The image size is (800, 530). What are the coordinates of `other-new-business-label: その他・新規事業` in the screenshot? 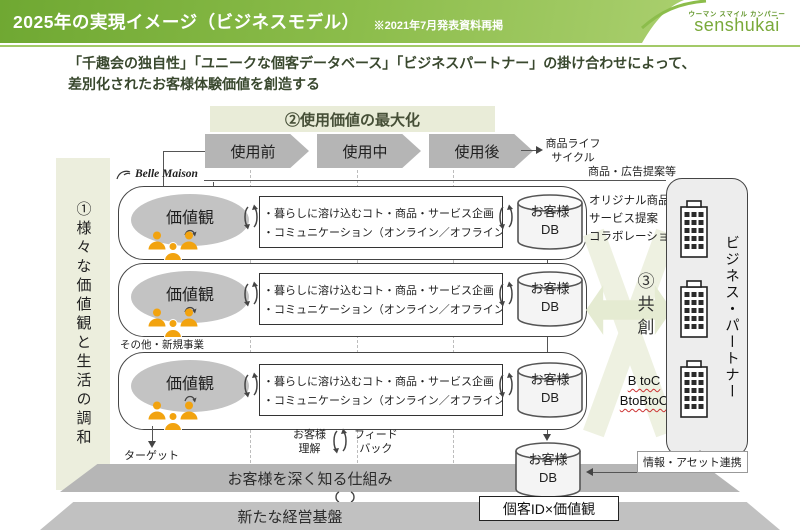 It's located at (162, 345).